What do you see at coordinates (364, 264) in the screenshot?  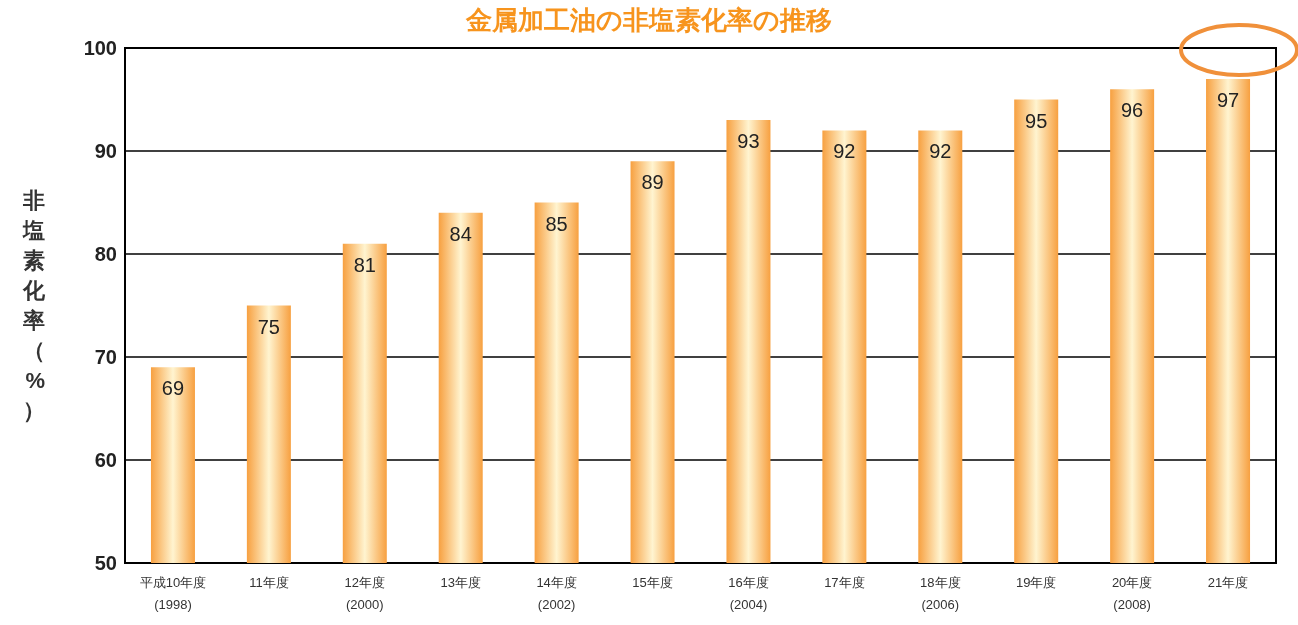 I see `data-label: 81` at bounding box center [364, 264].